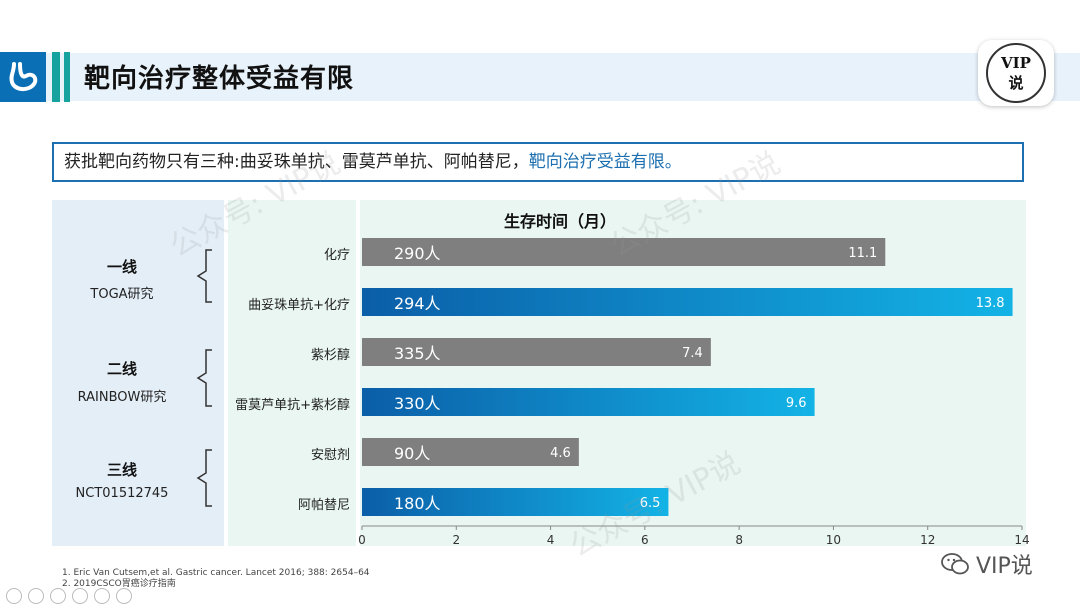 This screenshot has height=608, width=1080. I want to click on x-tick-label: 0, so click(362, 540).